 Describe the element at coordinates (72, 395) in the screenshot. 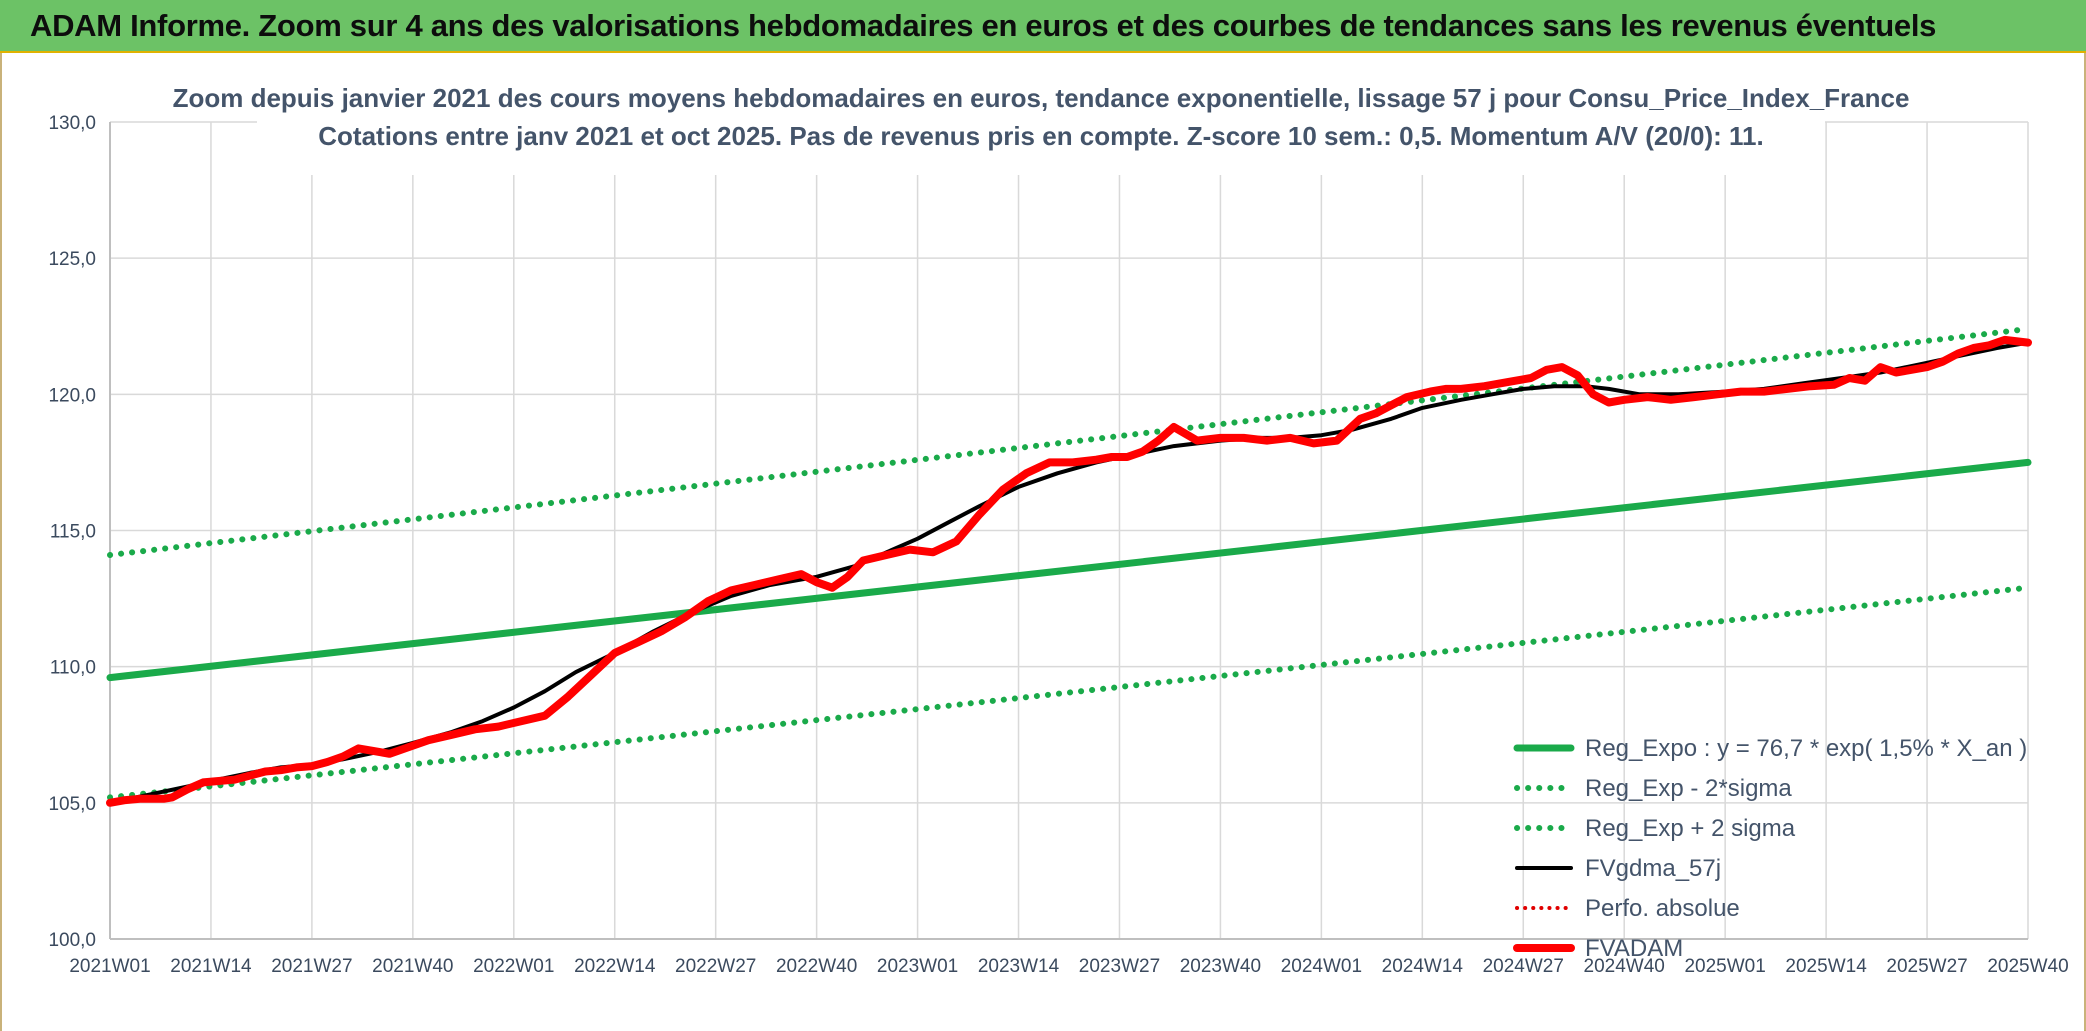

I see `y-tick-label: 120,0` at that location.